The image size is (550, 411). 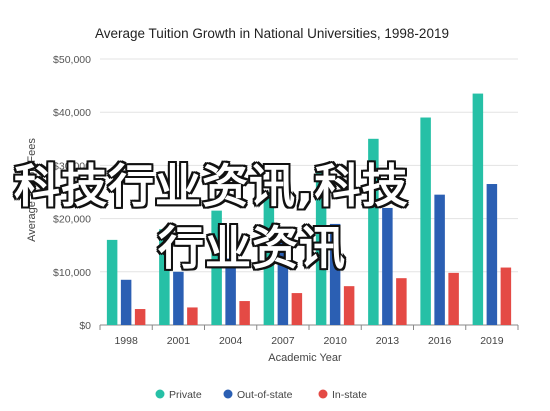 What do you see at coordinates (179, 341) in the screenshot?
I see `x-tick-label: 2001` at bounding box center [179, 341].